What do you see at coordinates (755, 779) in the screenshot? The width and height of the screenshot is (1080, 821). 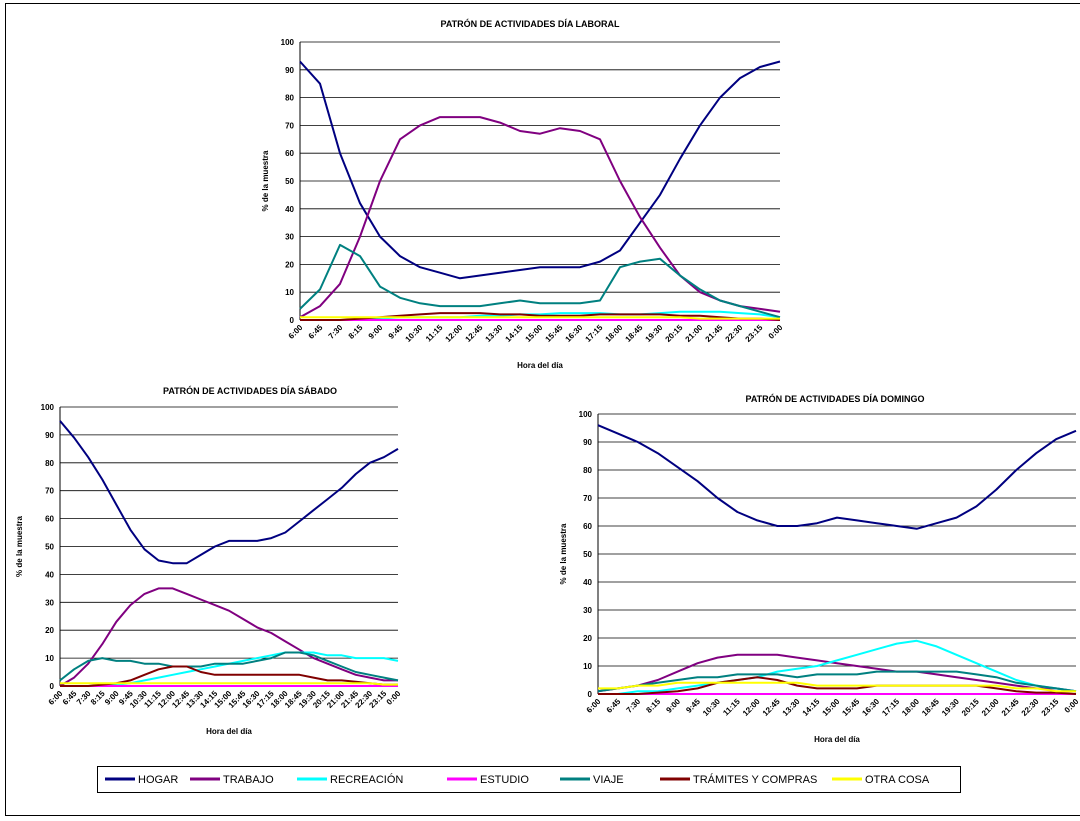 I see `legend-label: TRÁMITES Y COMPRAS` at bounding box center [755, 779].